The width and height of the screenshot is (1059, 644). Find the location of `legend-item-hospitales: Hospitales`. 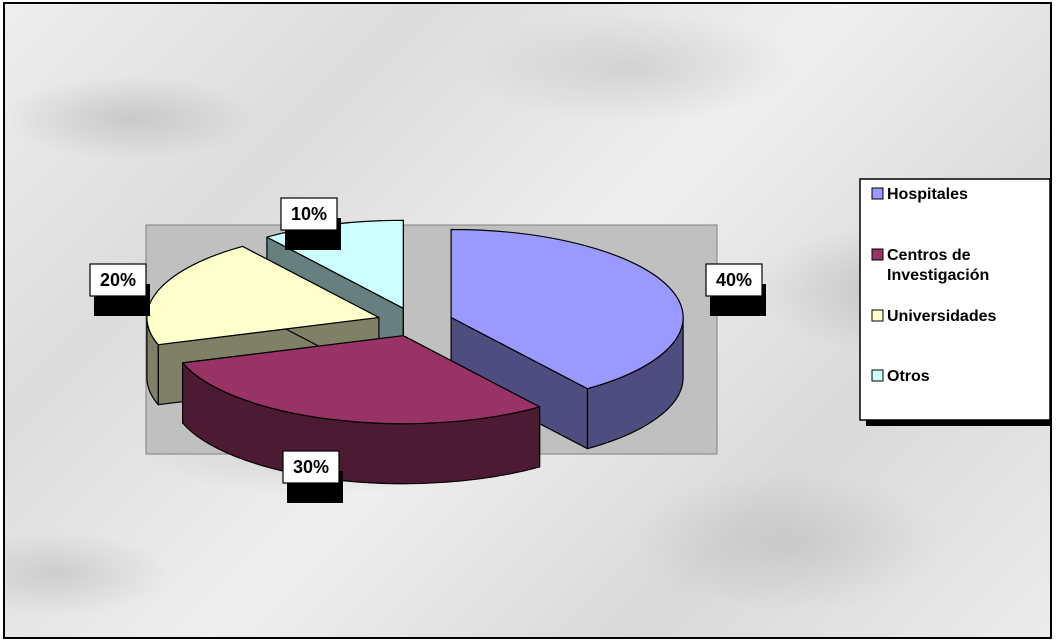

legend-item-hospitales: Hospitales is located at coordinates (919, 194).